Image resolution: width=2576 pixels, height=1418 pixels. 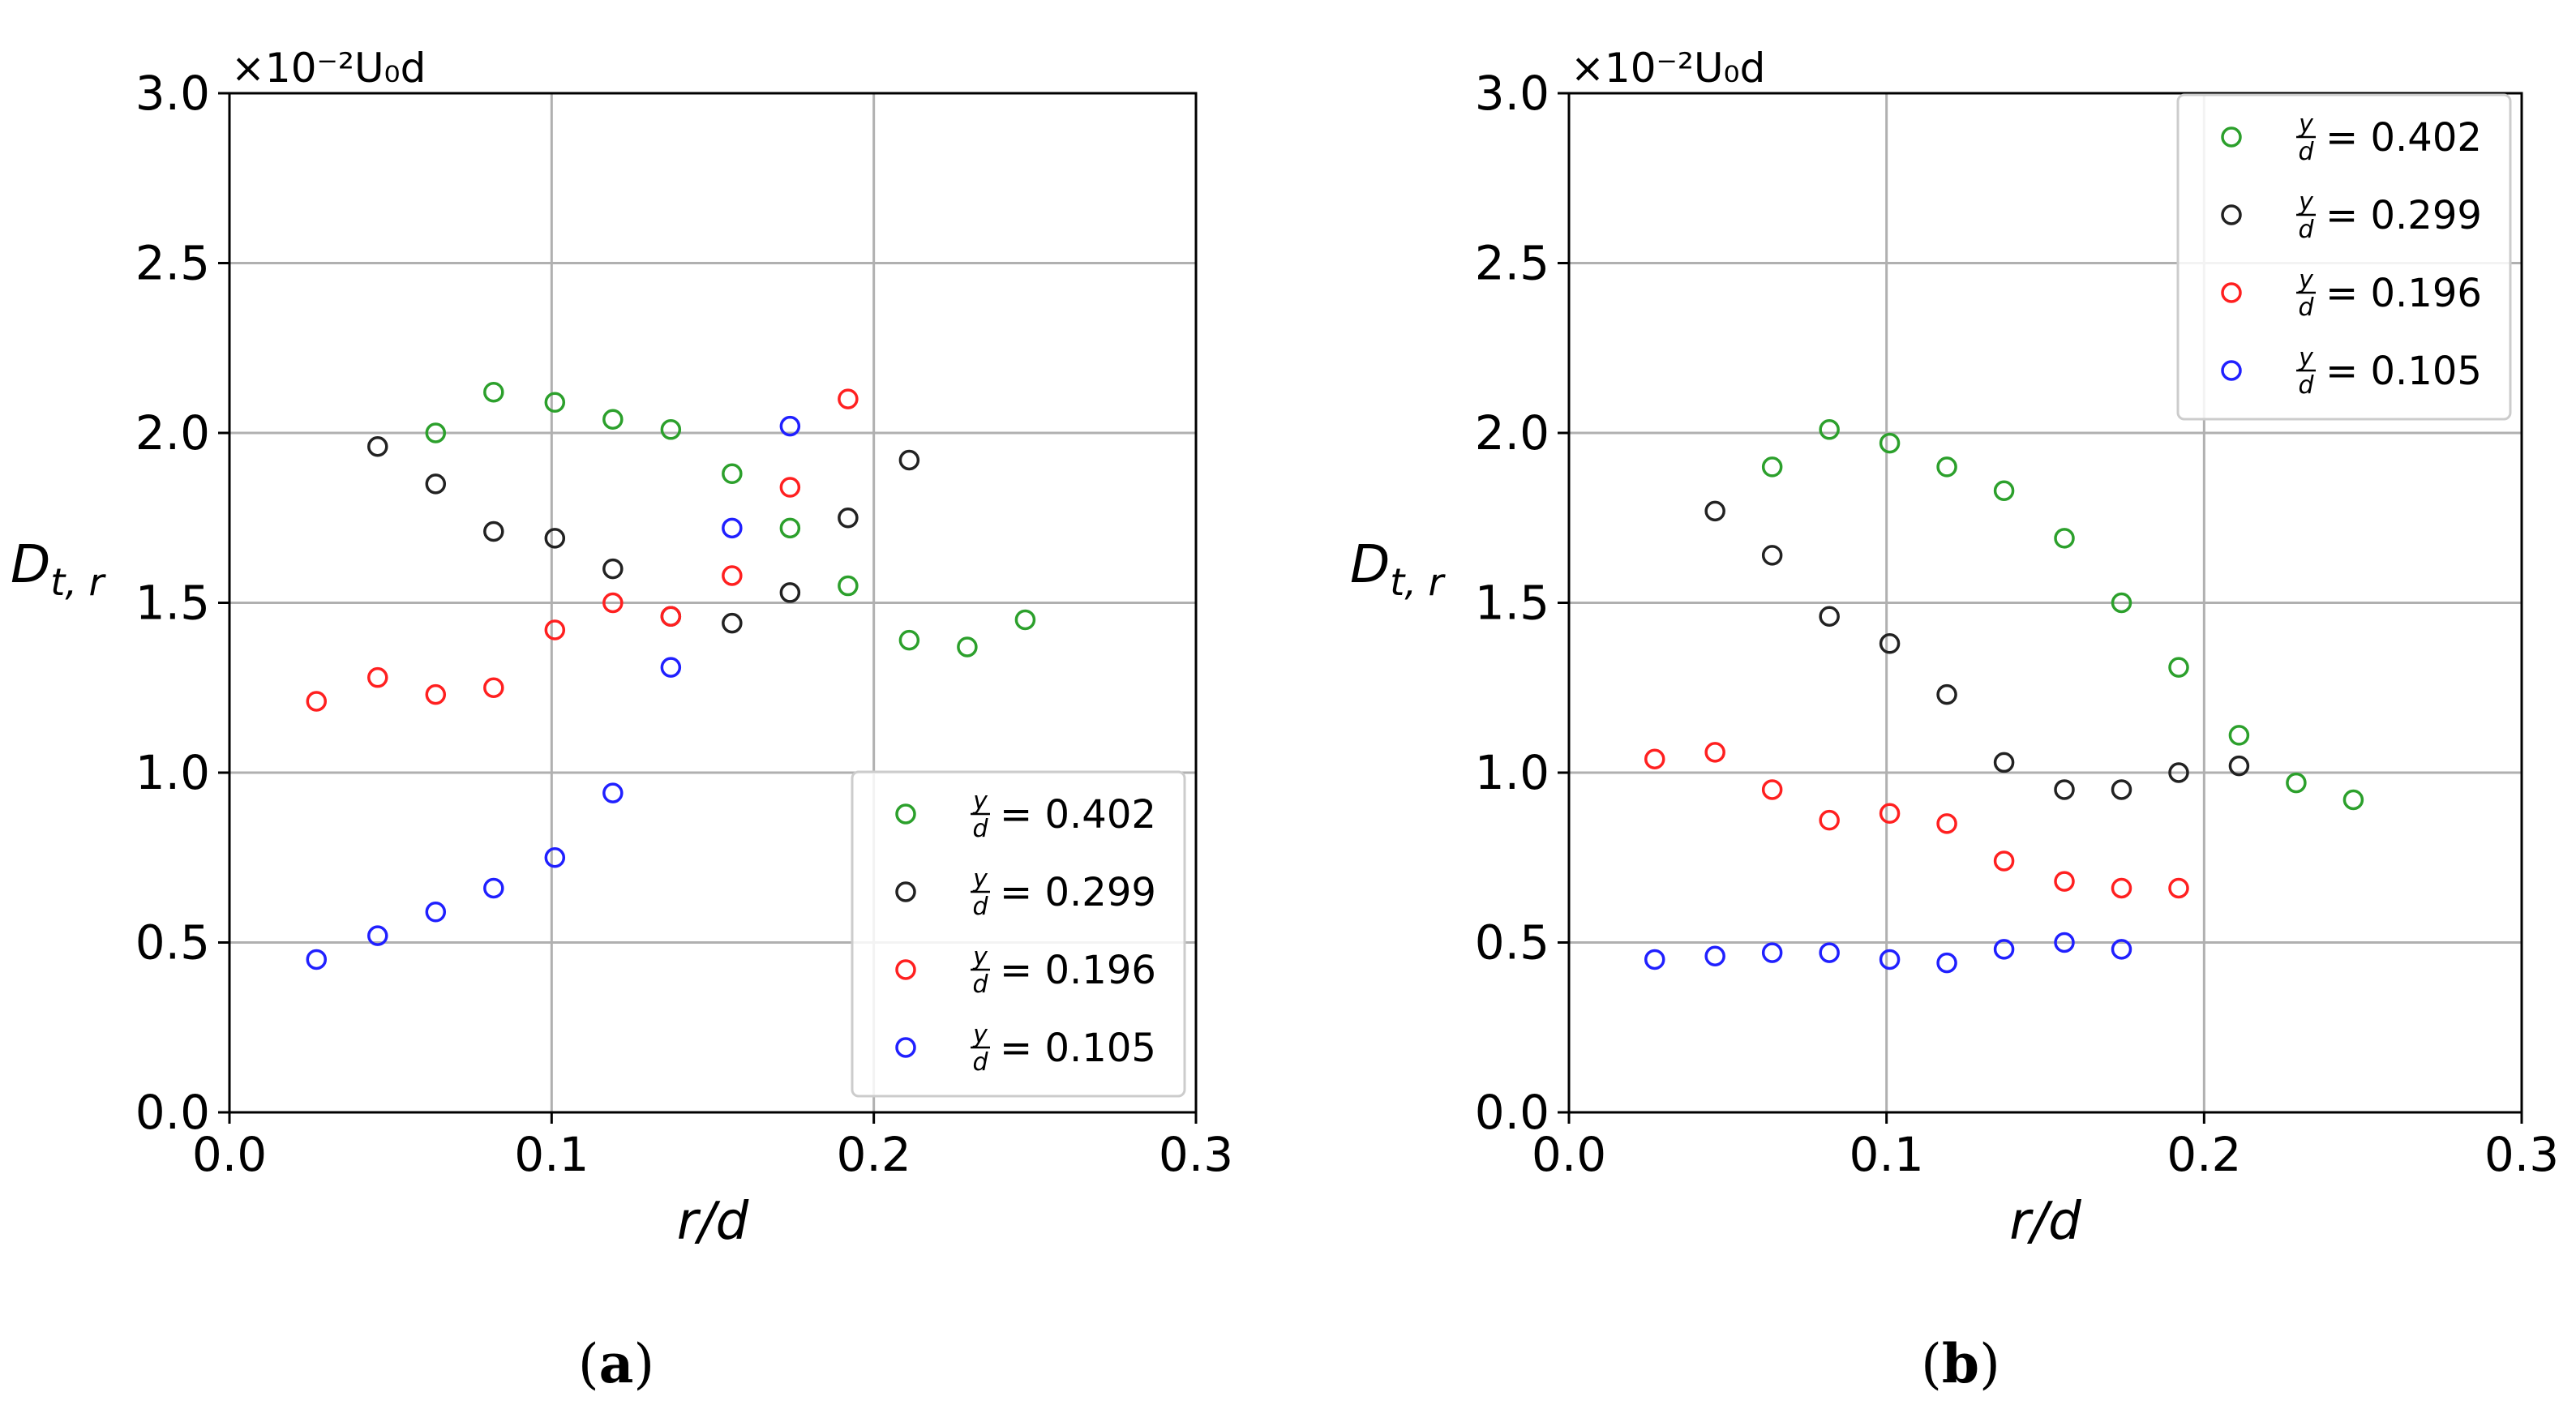 I want to click on series-0.105, so click(x=1888, y=953).